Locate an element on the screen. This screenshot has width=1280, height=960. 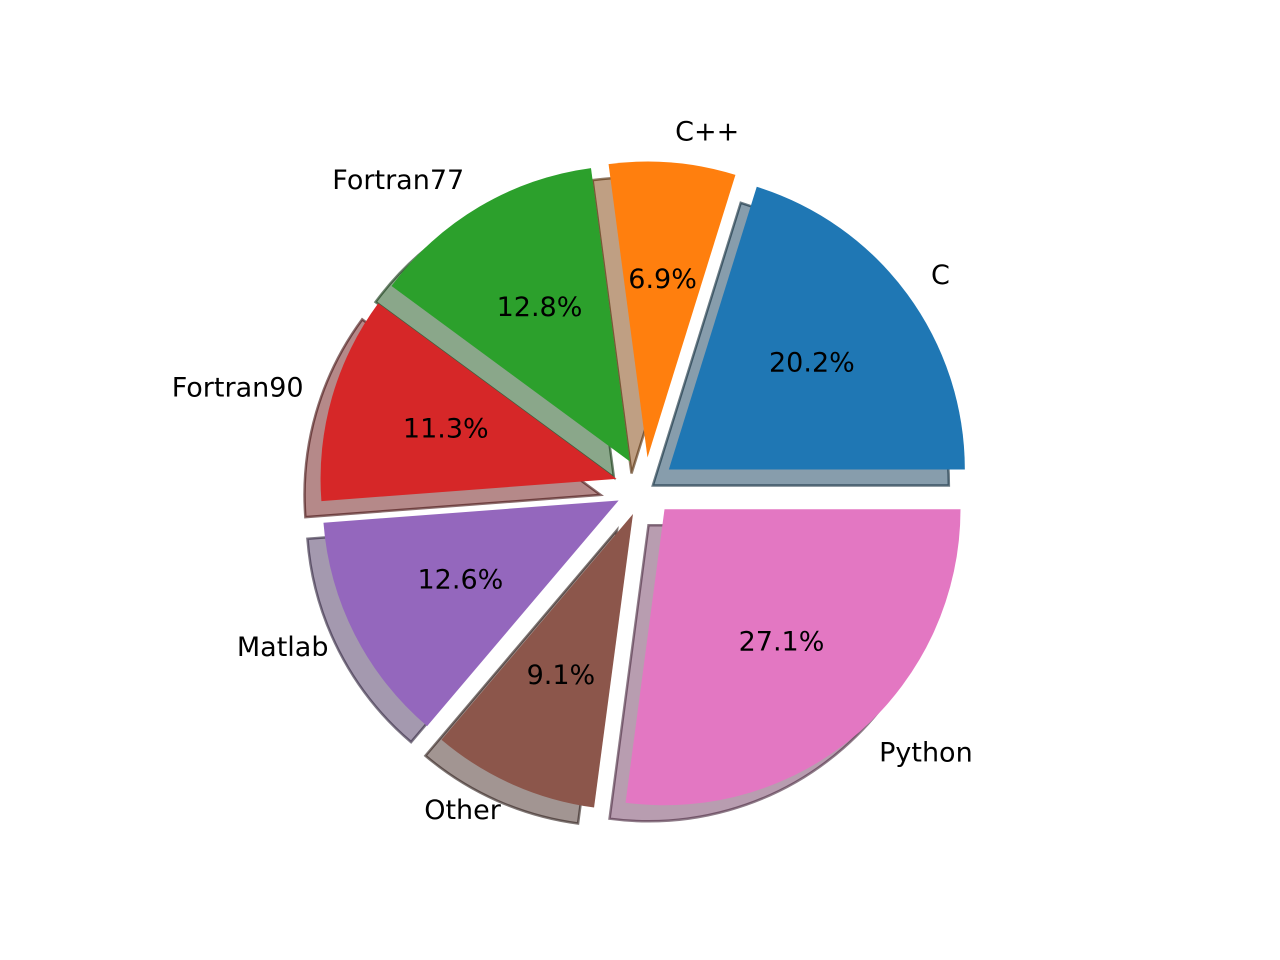
category-label-python: Python is located at coordinates (926, 753).